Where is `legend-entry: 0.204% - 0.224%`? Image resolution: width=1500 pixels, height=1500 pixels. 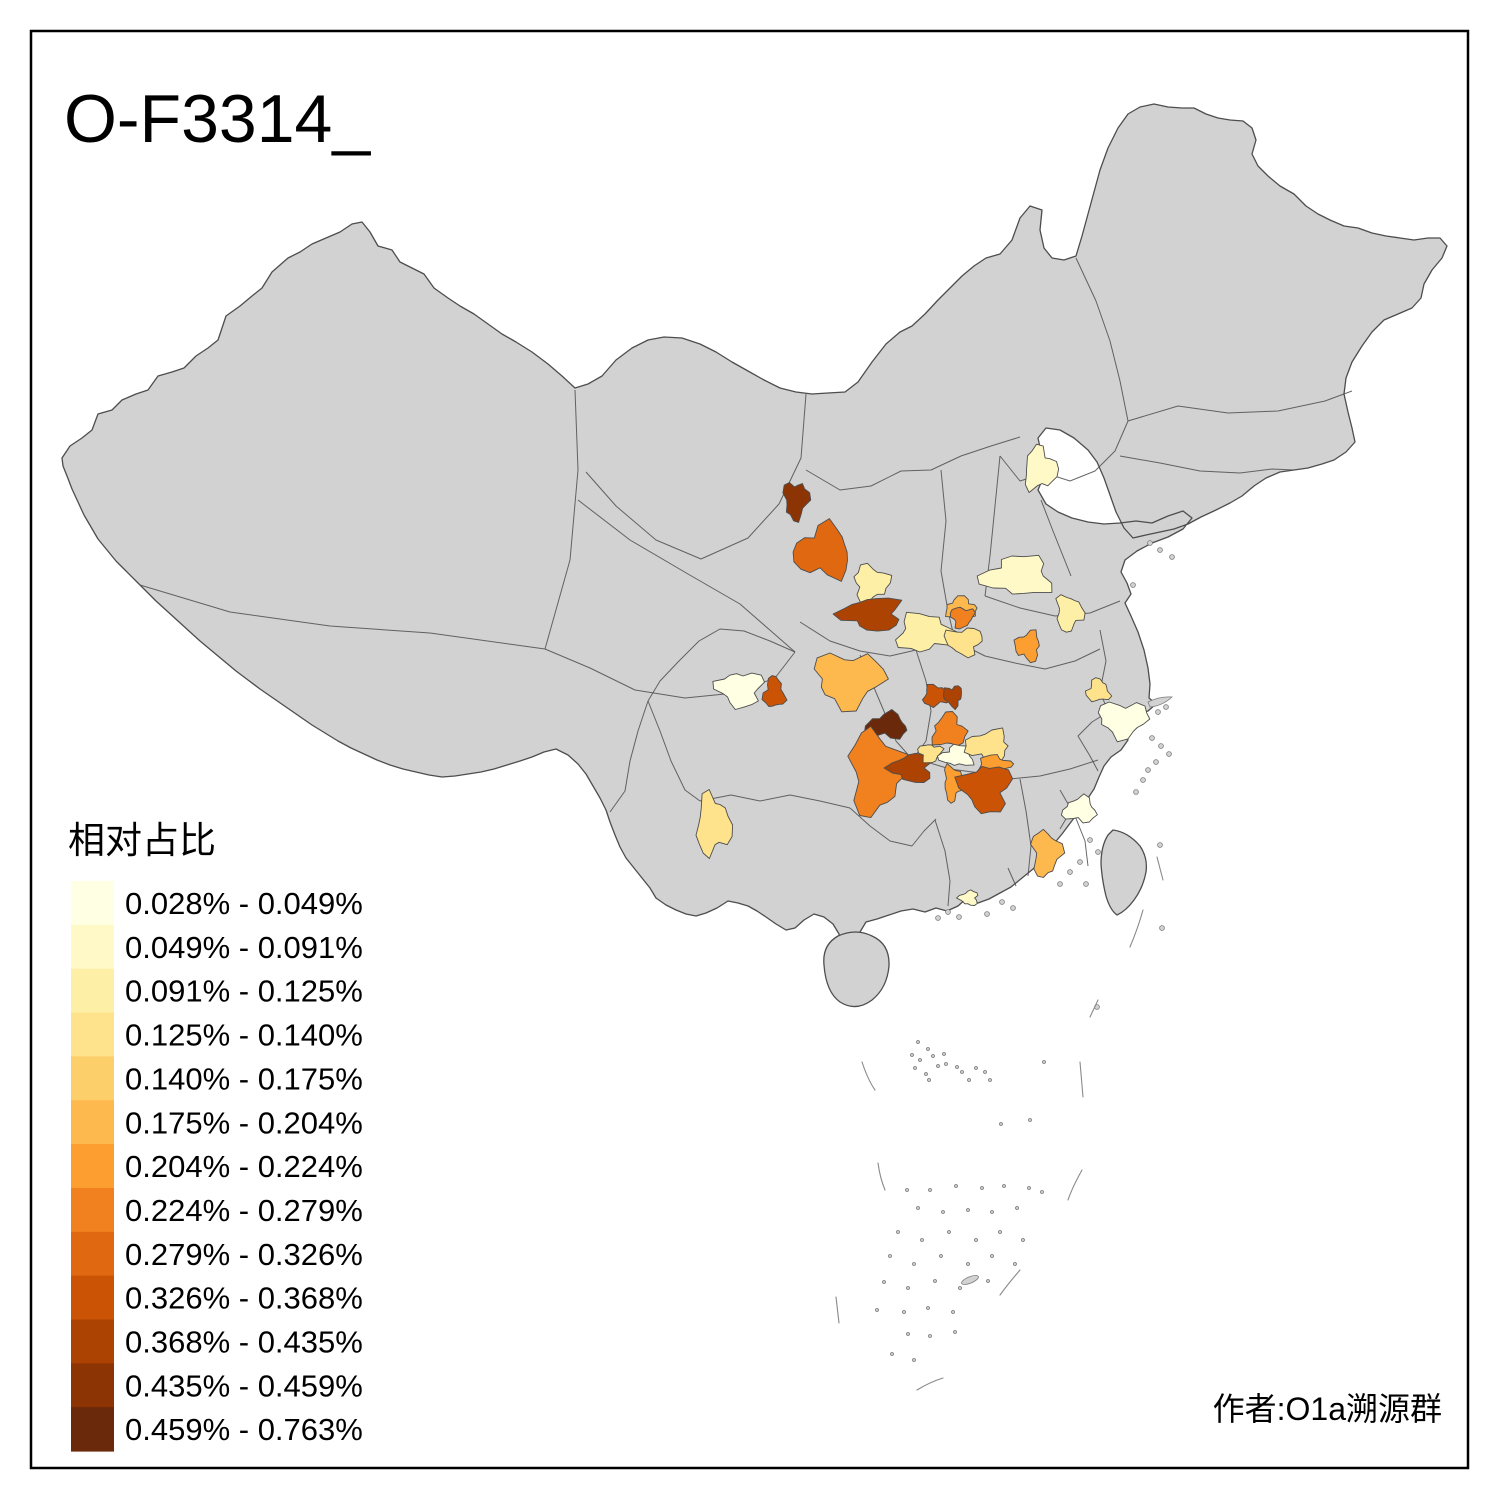 legend-entry: 0.204% - 0.224% is located at coordinates (217, 1166).